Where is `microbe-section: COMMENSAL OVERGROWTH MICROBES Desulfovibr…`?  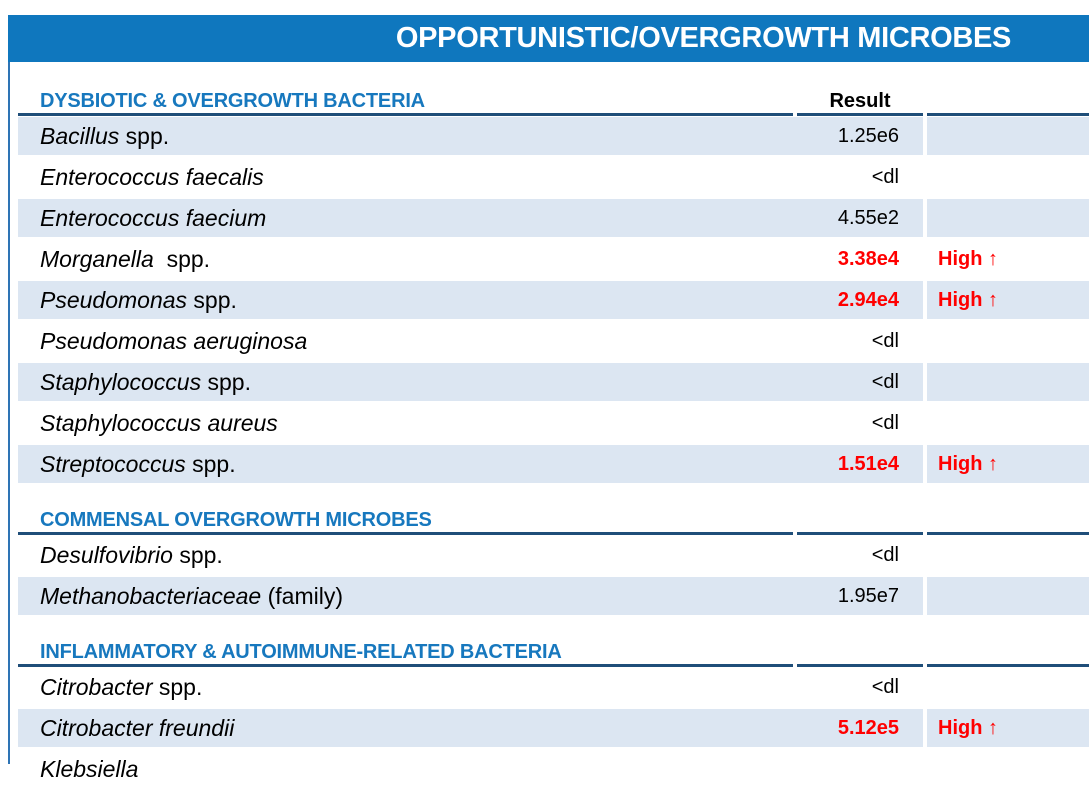
microbe-section: COMMENSAL OVERGROWTH MICROBES Desulfovibr… is located at coordinates (553, 561).